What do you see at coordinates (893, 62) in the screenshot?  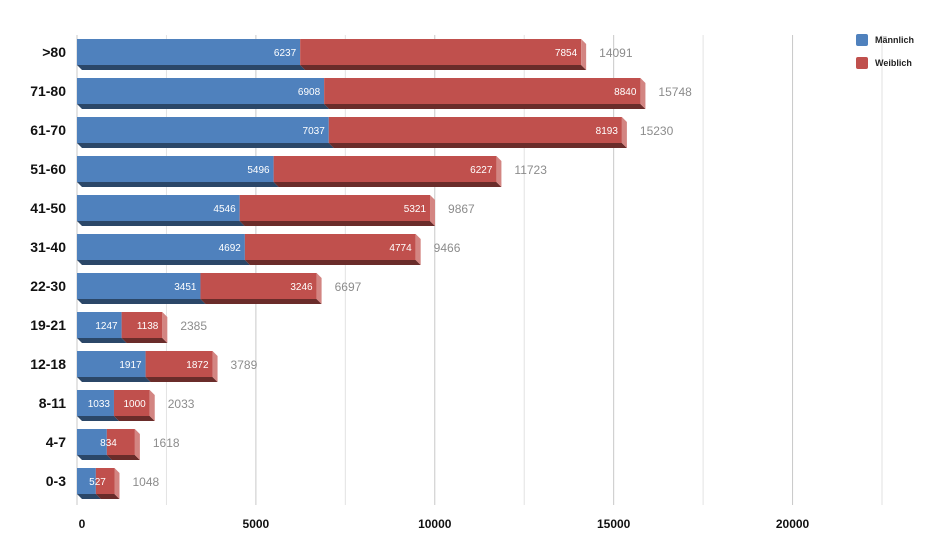 I see `legend-label-female: Weiblich` at bounding box center [893, 62].